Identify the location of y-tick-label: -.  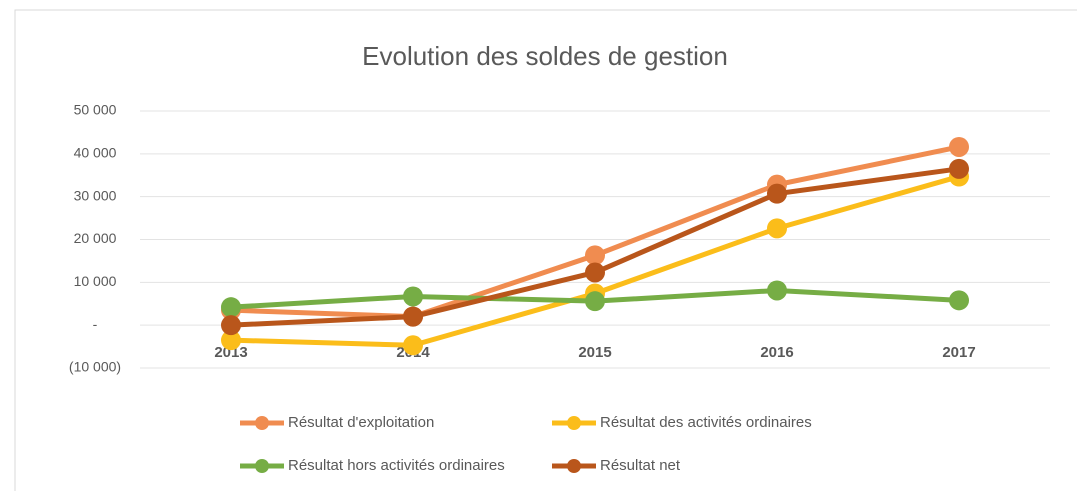
(95, 324).